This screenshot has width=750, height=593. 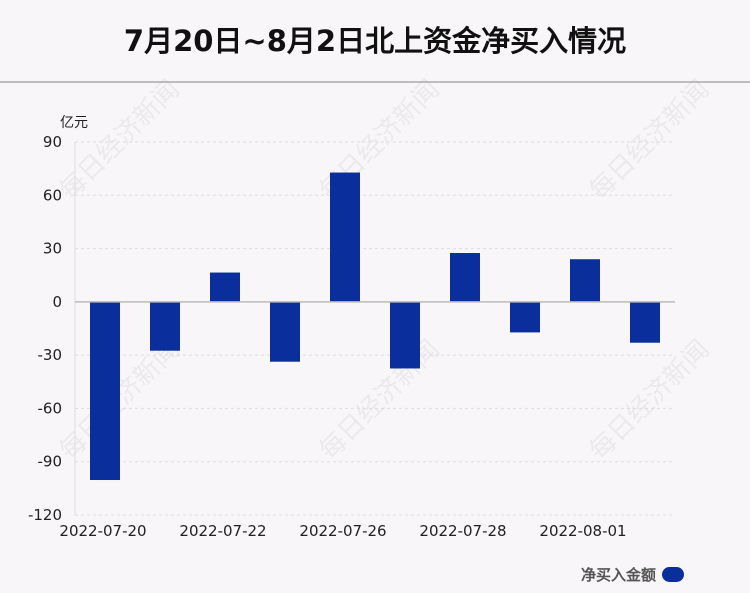 I want to click on y-tick-label: -90, so click(x=50, y=462).